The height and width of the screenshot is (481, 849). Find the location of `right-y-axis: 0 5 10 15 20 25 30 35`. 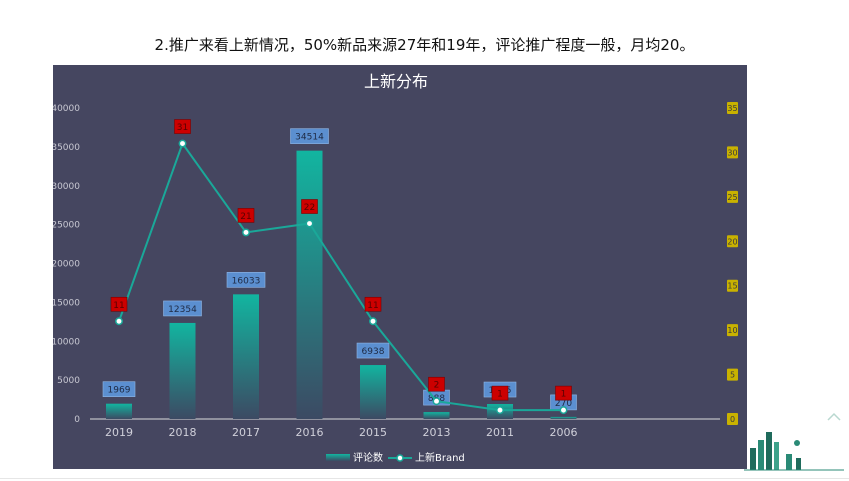

right-y-axis: 0 5 10 15 20 25 30 35 is located at coordinates (732, 263).